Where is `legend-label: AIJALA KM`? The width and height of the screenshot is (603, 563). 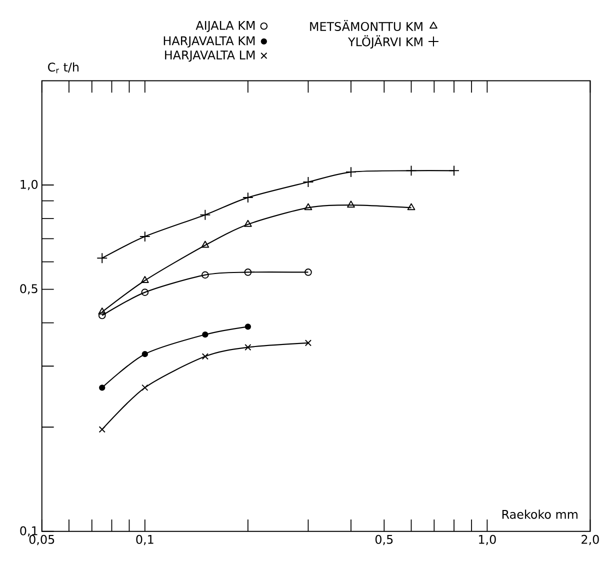
legend-label: AIJALA KM is located at coordinates (225, 26).